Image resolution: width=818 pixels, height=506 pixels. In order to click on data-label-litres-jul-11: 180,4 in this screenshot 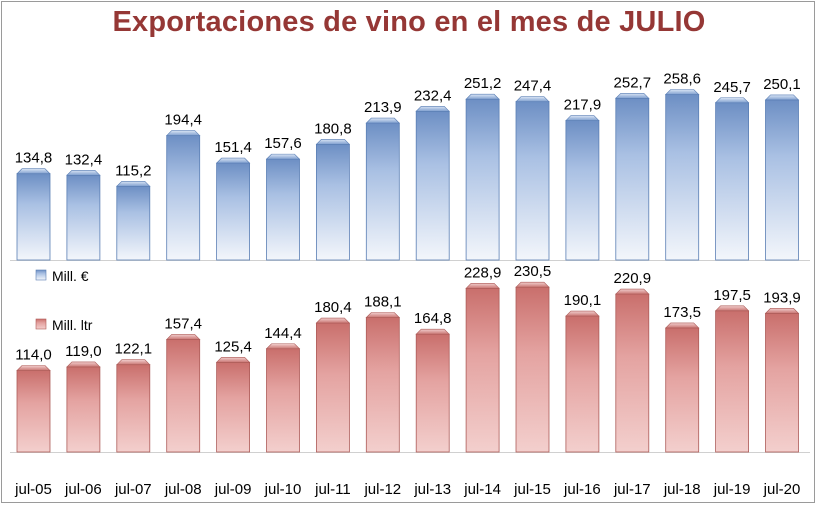, I will do `click(333, 307)`.